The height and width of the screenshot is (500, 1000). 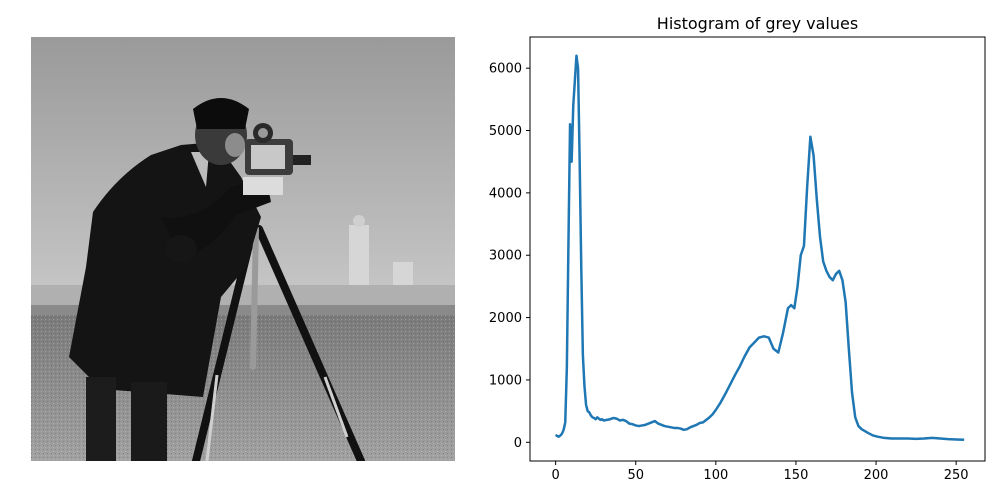 I want to click on y-tick-label: 0, so click(x=518, y=443).